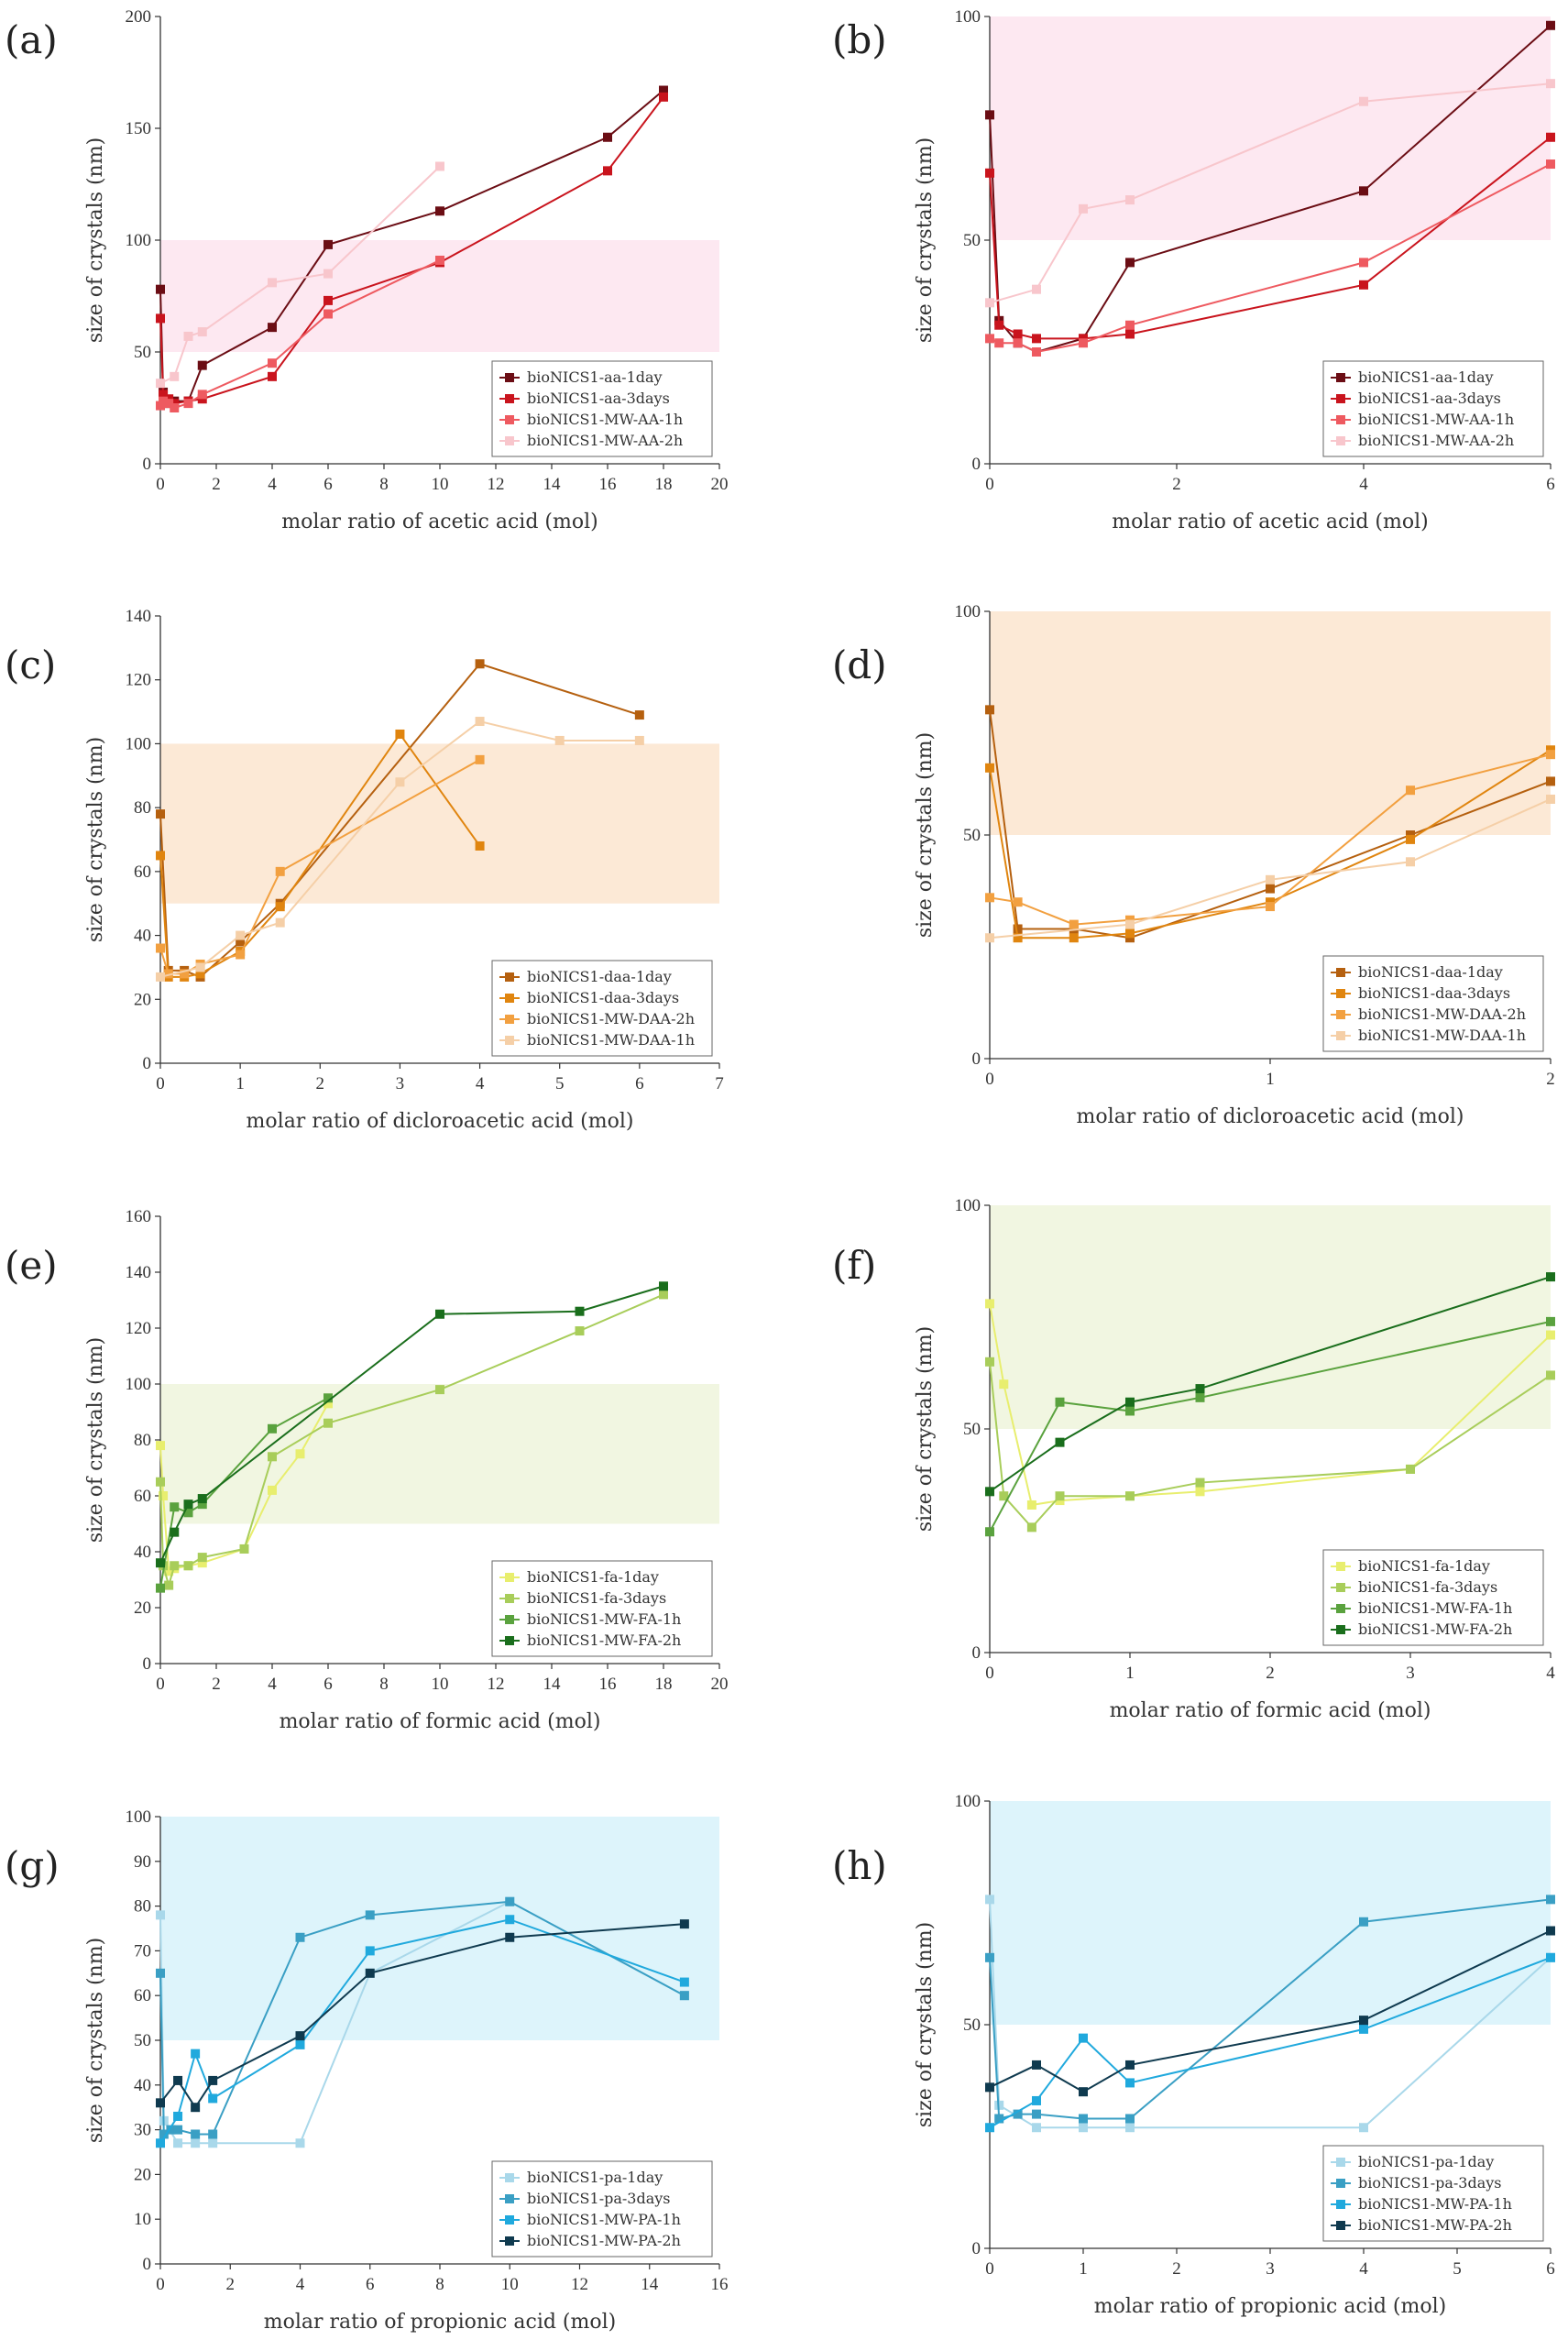 The width and height of the screenshot is (1568, 2351). Describe the element at coordinates (142, 808) in the screenshot. I see `y-tick-label: 80` at that location.